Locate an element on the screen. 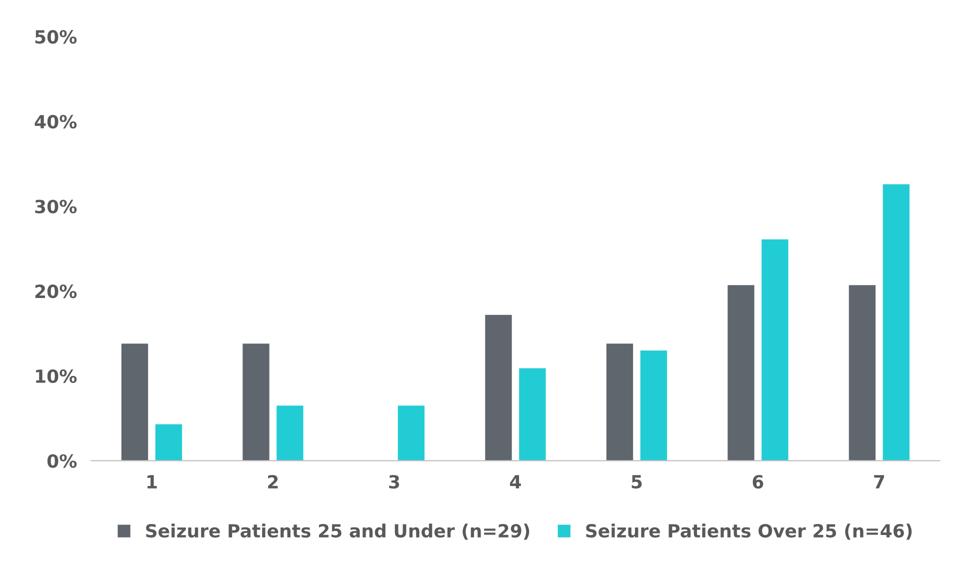 The height and width of the screenshot is (581, 959). x-tick-label: 5 is located at coordinates (637, 482).